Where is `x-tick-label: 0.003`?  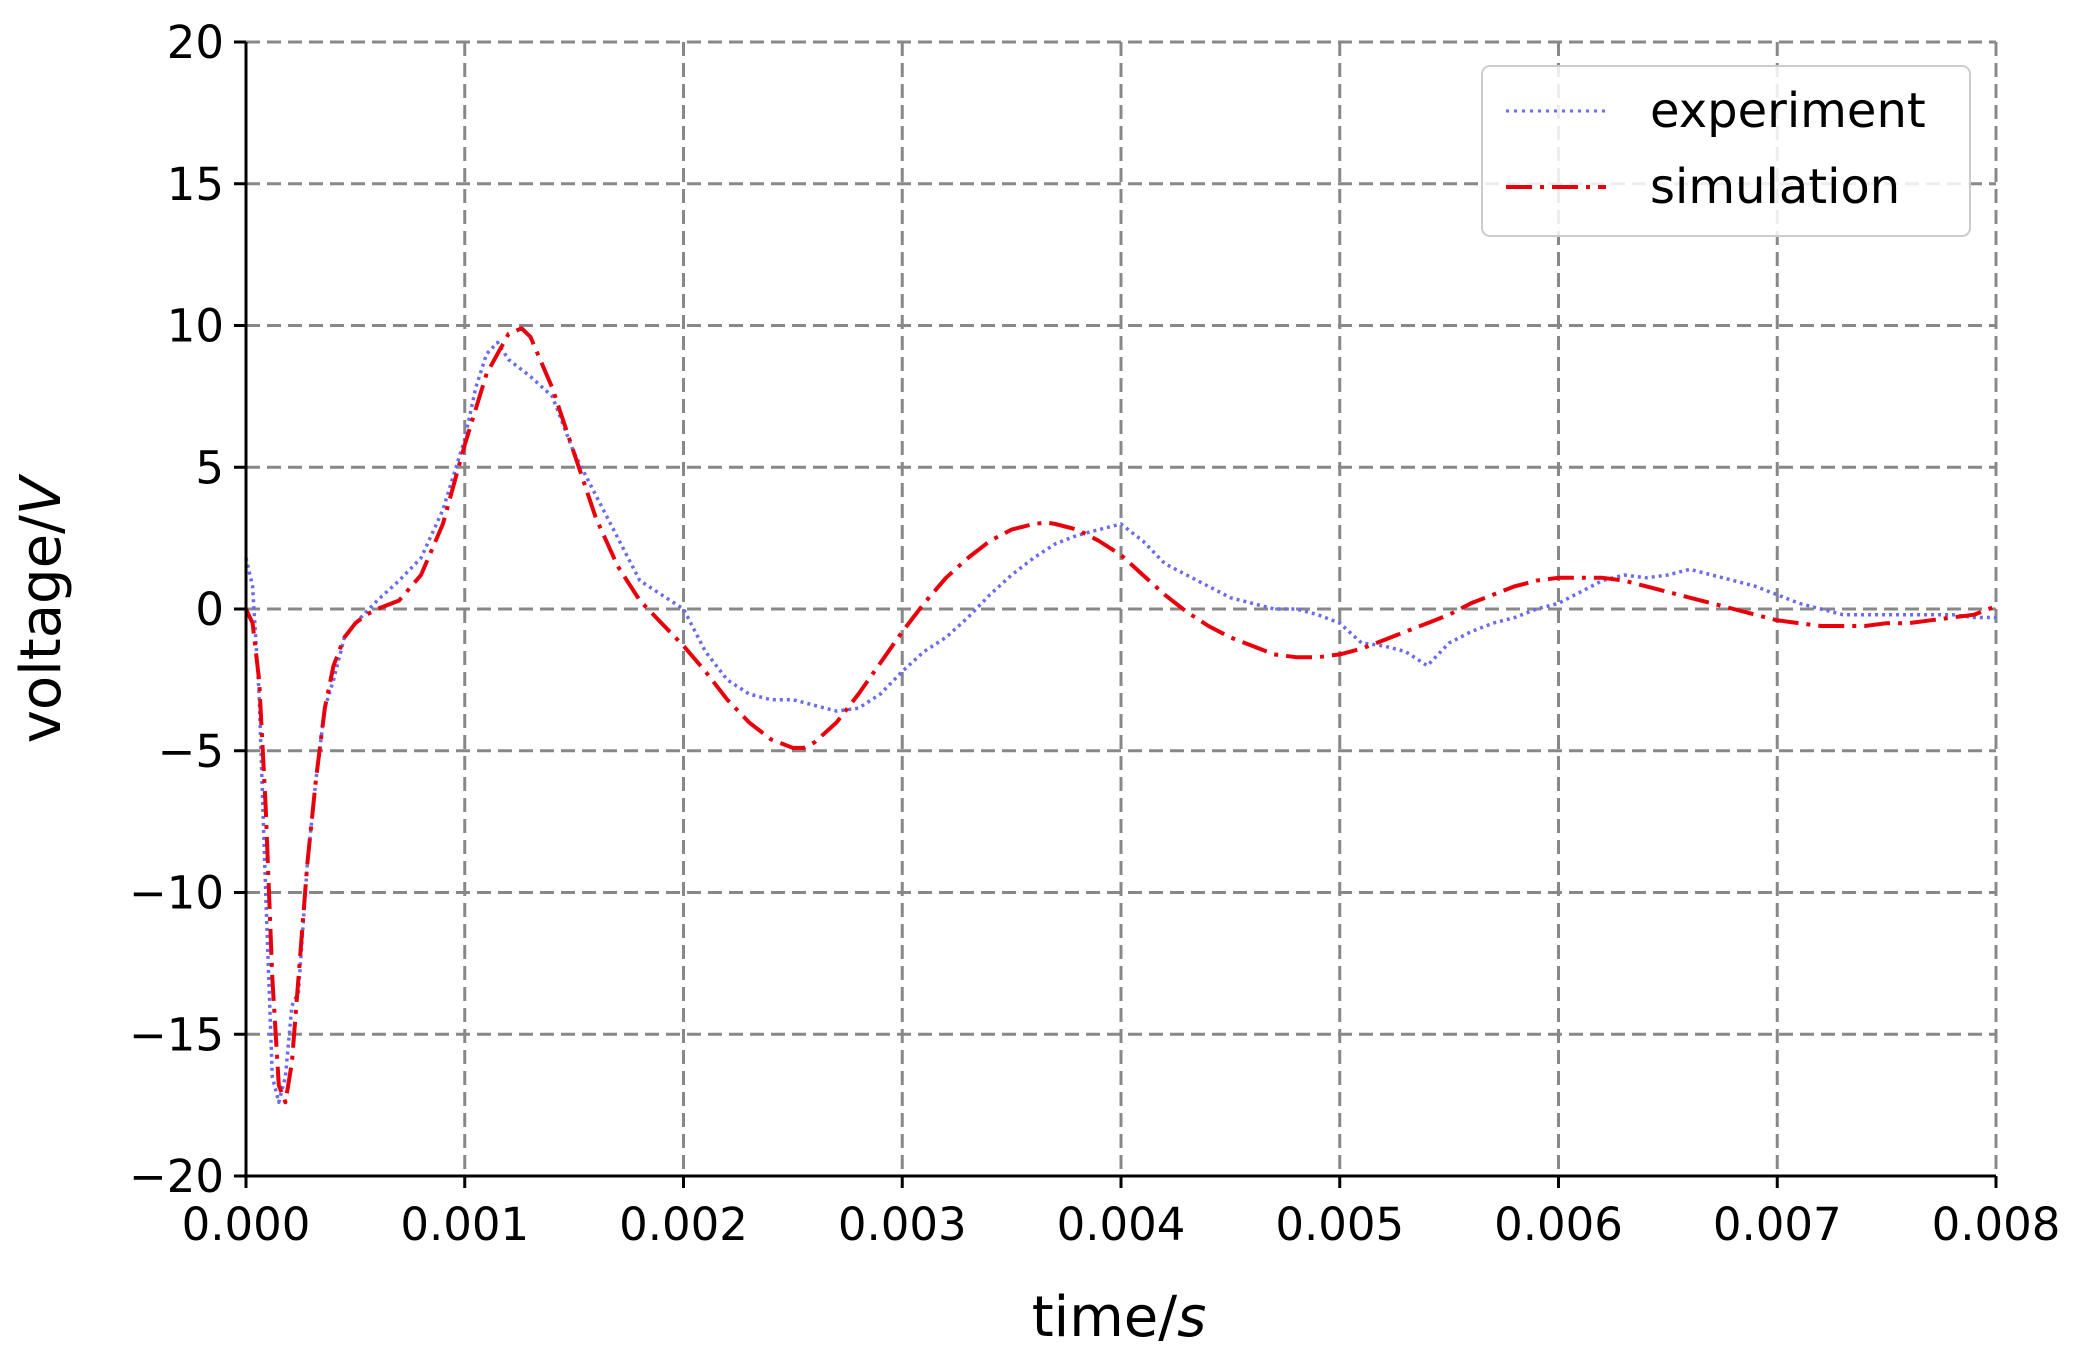 x-tick-label: 0.003 is located at coordinates (902, 1224).